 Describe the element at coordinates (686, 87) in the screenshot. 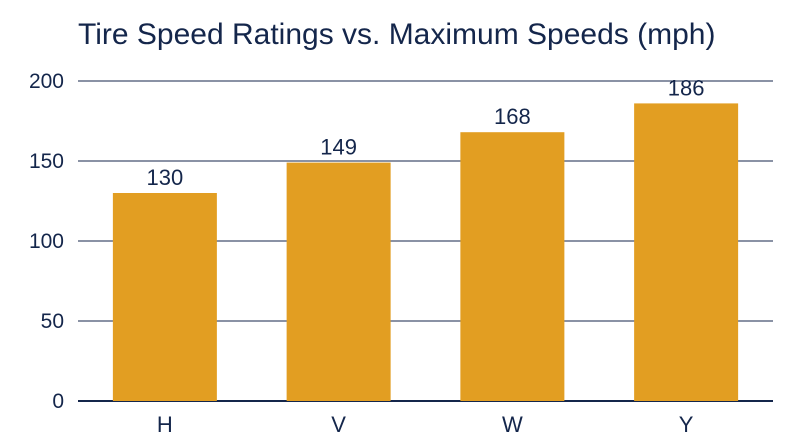

I see `data-label: 186` at that location.